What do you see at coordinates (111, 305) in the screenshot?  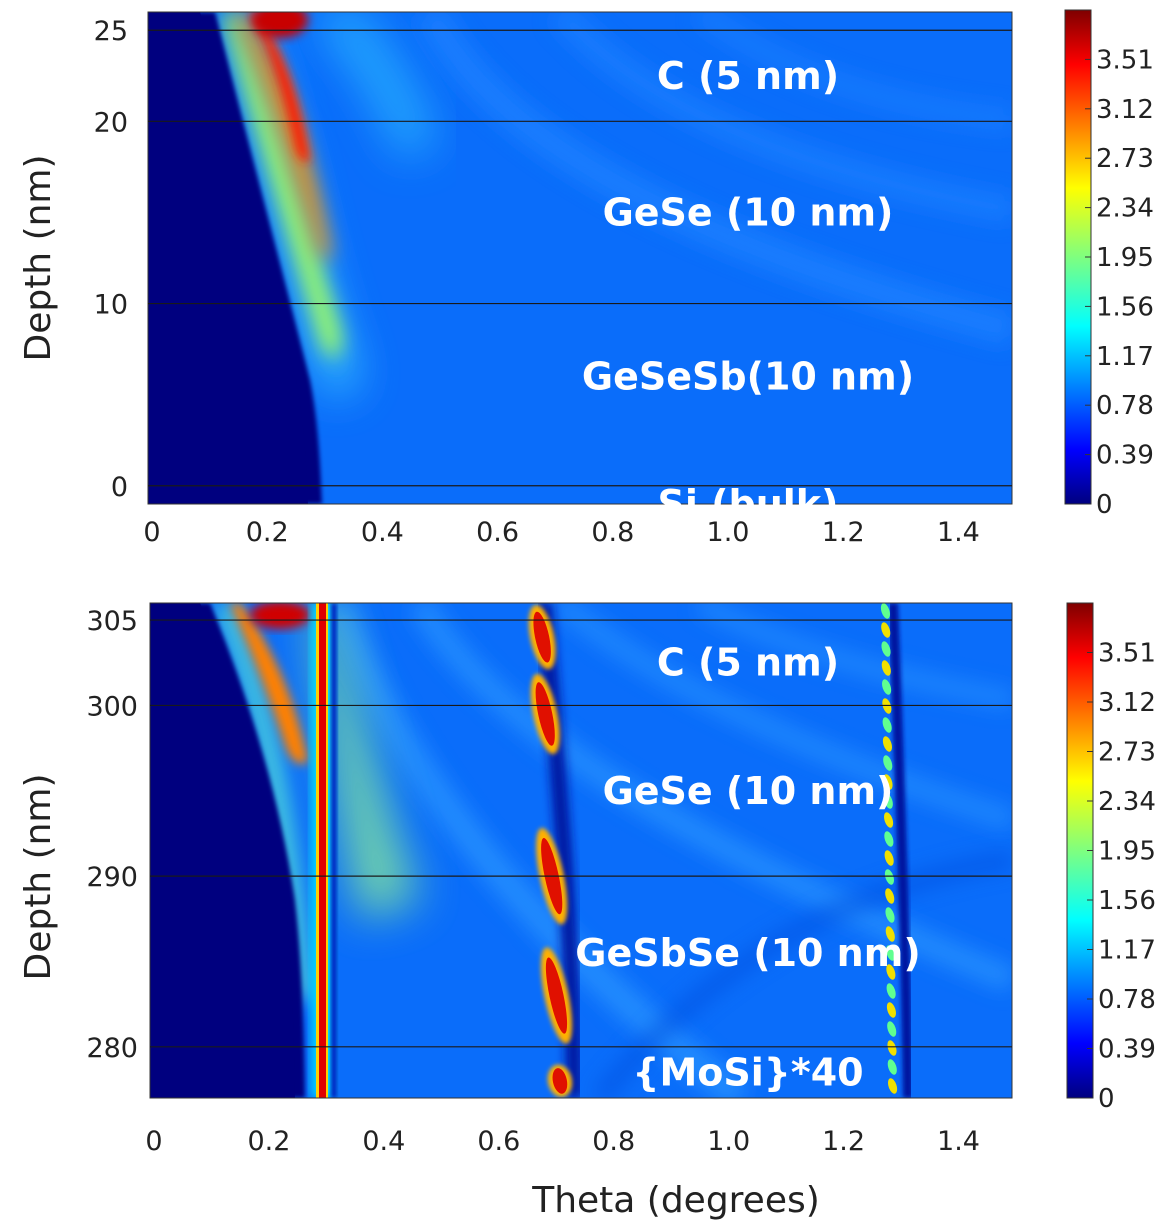 I see `y-tick-label: 10` at bounding box center [111, 305].